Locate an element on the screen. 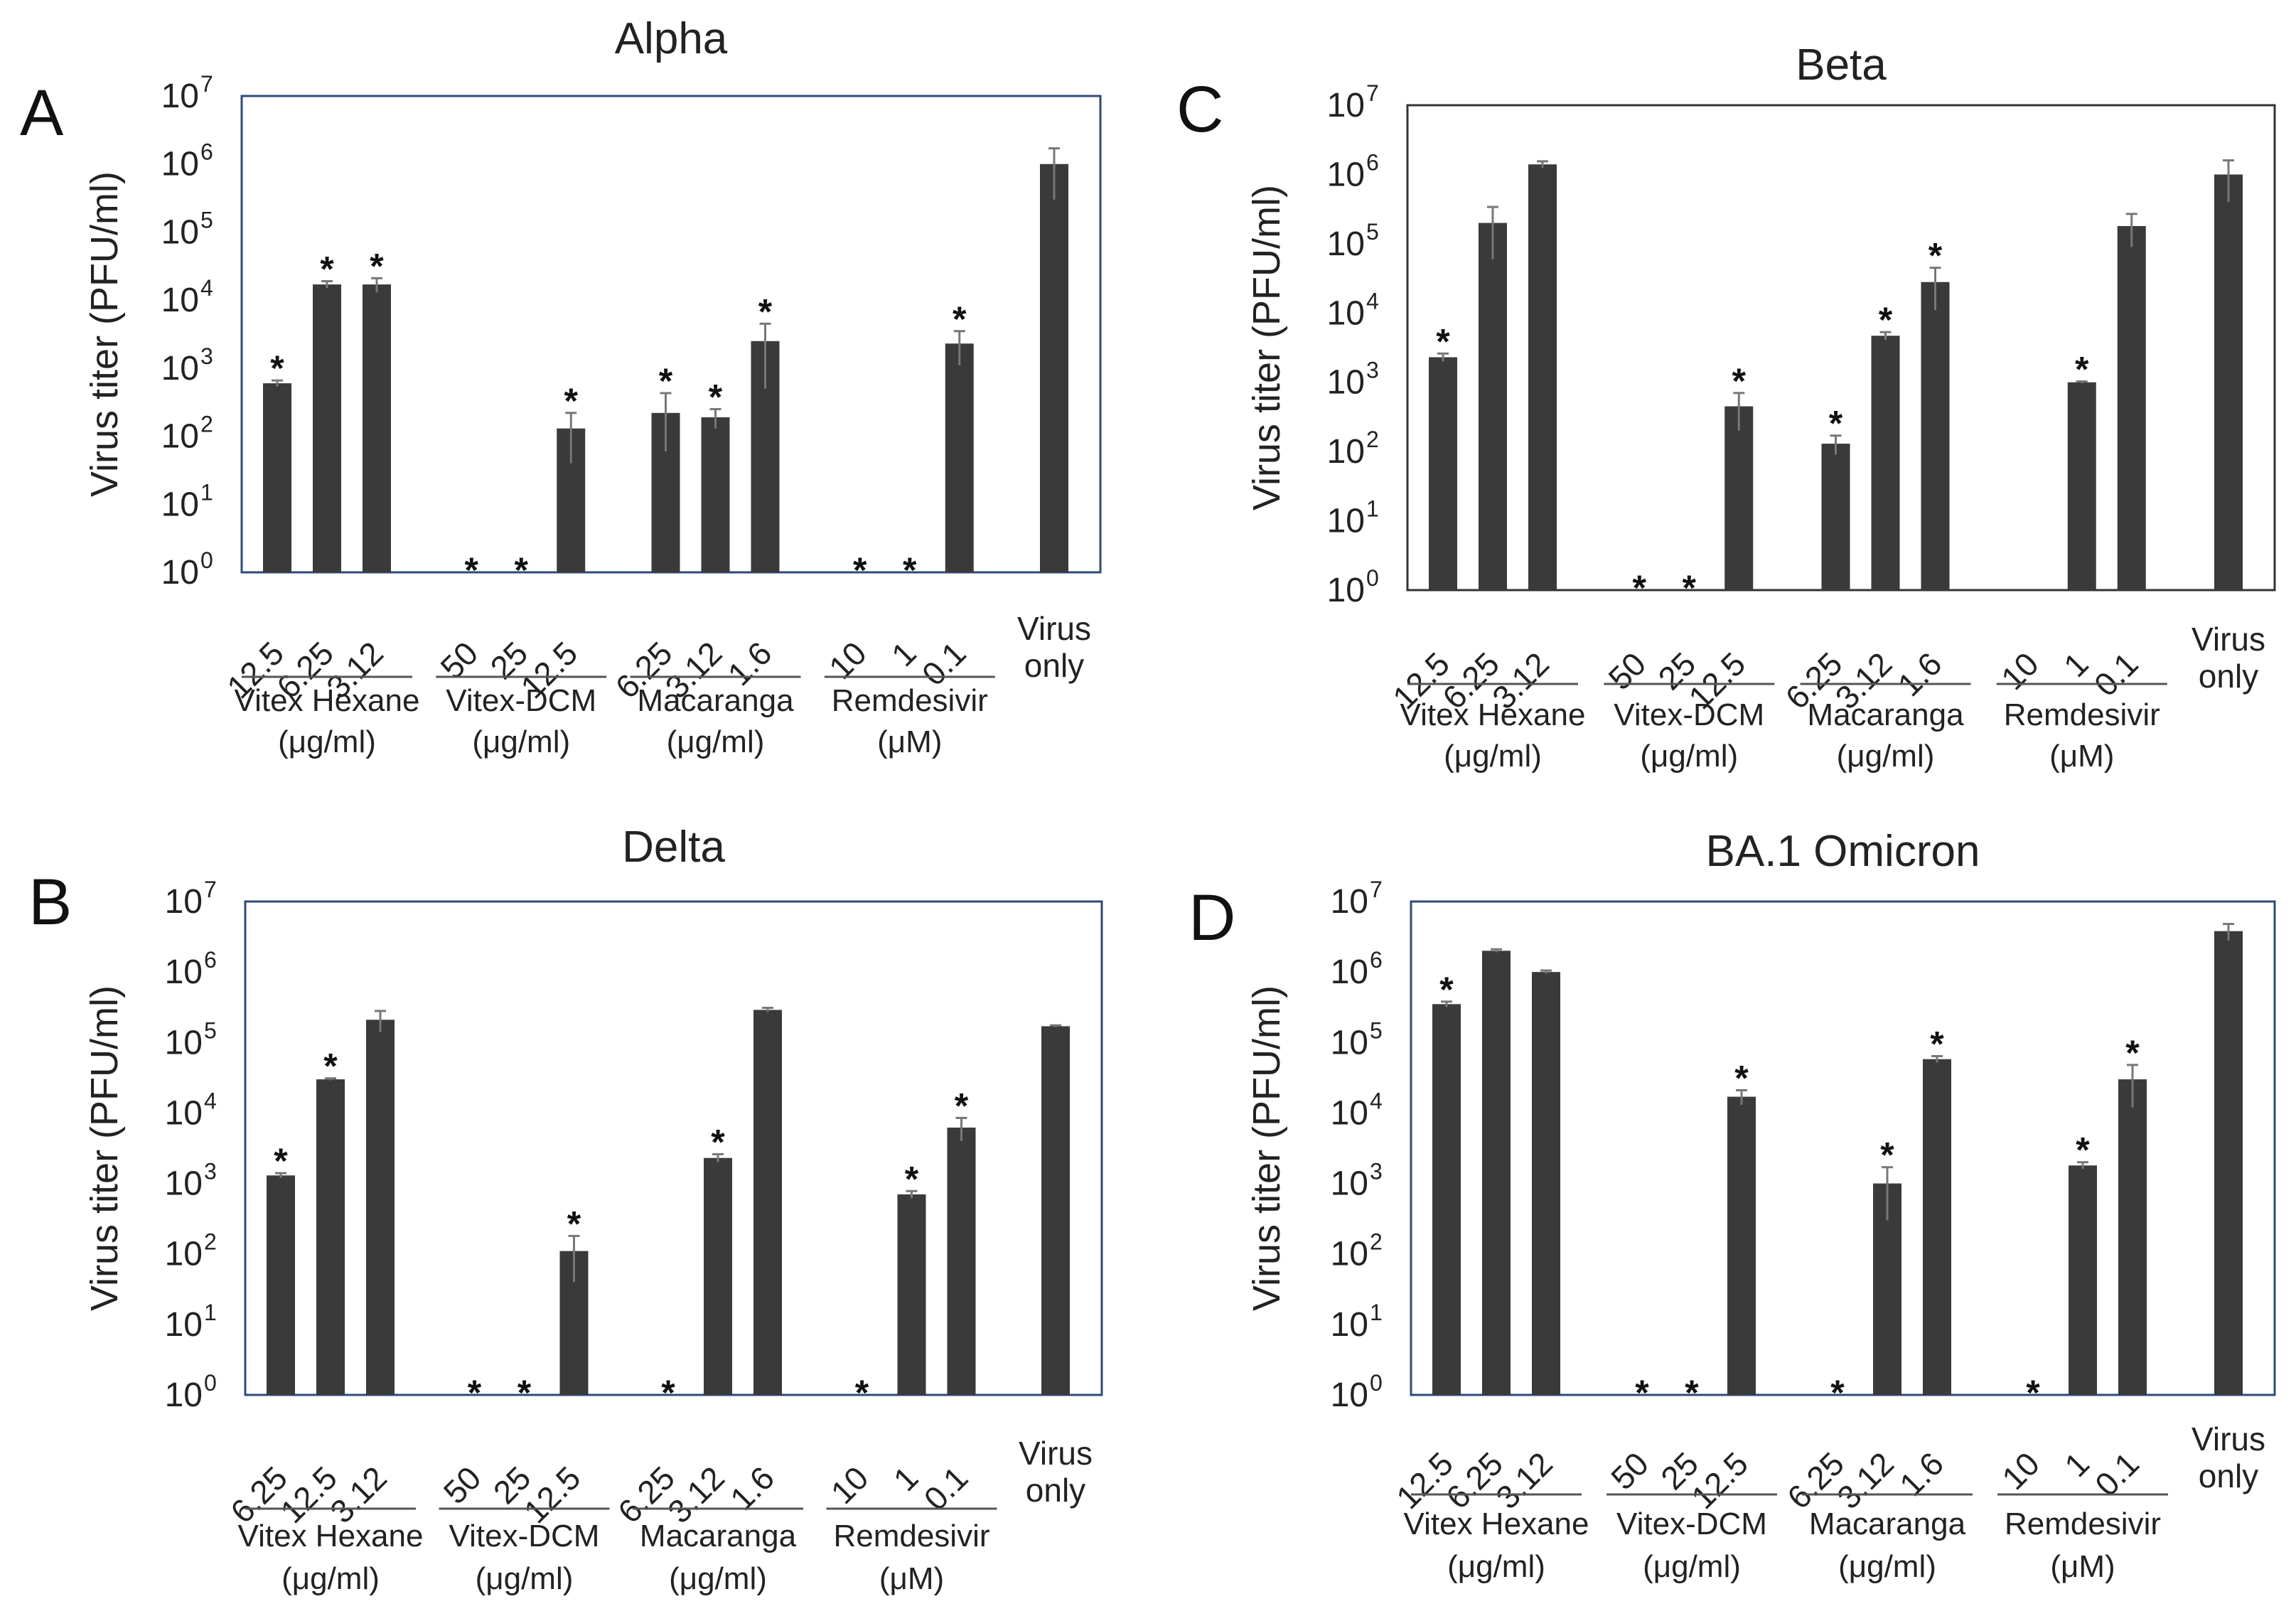  x-tick-label: 3.12 is located at coordinates (1524, 1481).